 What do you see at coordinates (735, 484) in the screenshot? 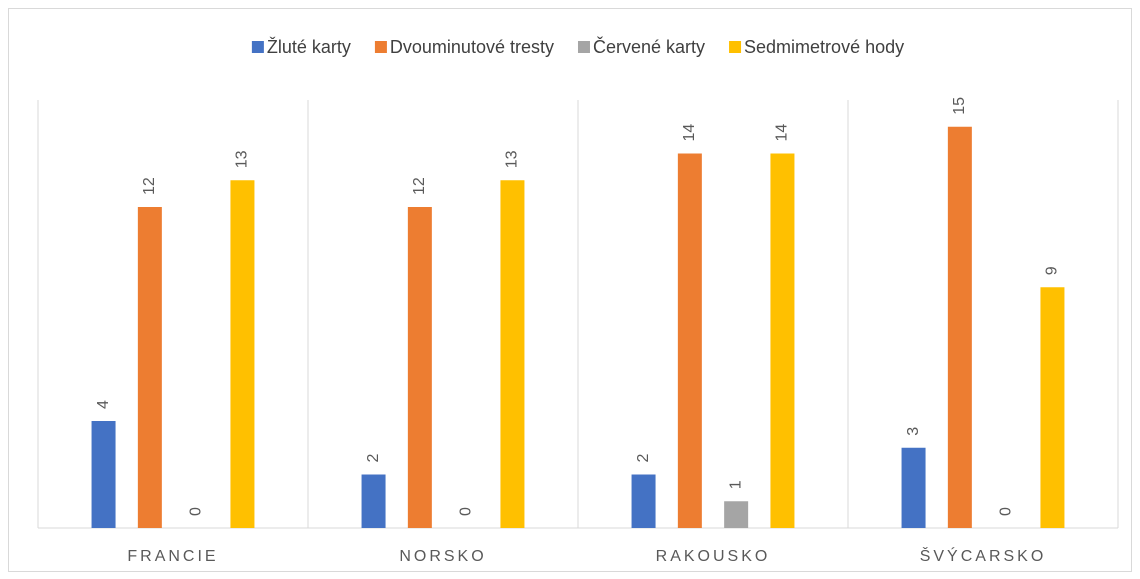
I see `data-label: 1` at bounding box center [735, 484].